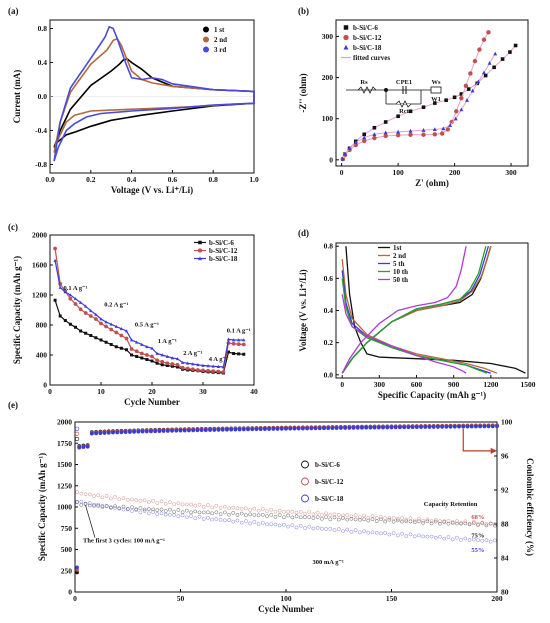 The width and height of the screenshot is (550, 623). Describe the element at coordinates (528, 384) in the screenshot. I see `x-tick-label: 1500` at that location.